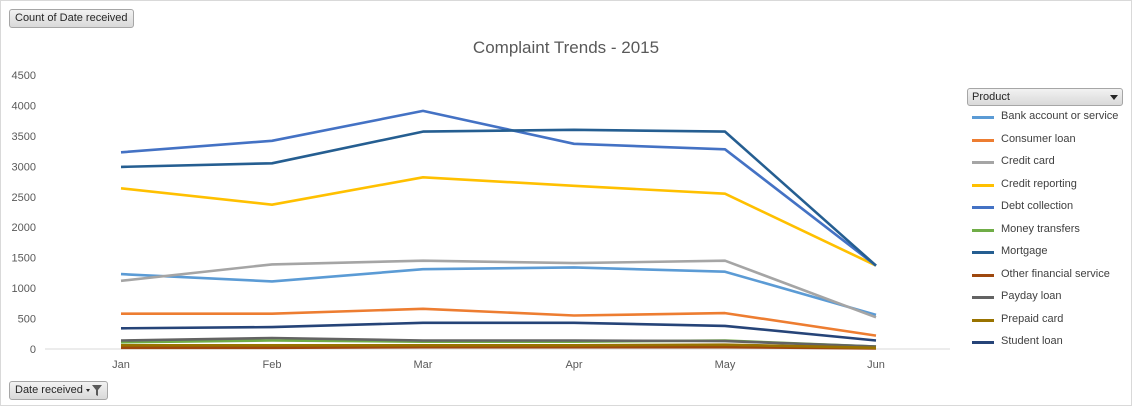  What do you see at coordinates (272, 365) in the screenshot?
I see `x-tick-label: Feb` at bounding box center [272, 365].